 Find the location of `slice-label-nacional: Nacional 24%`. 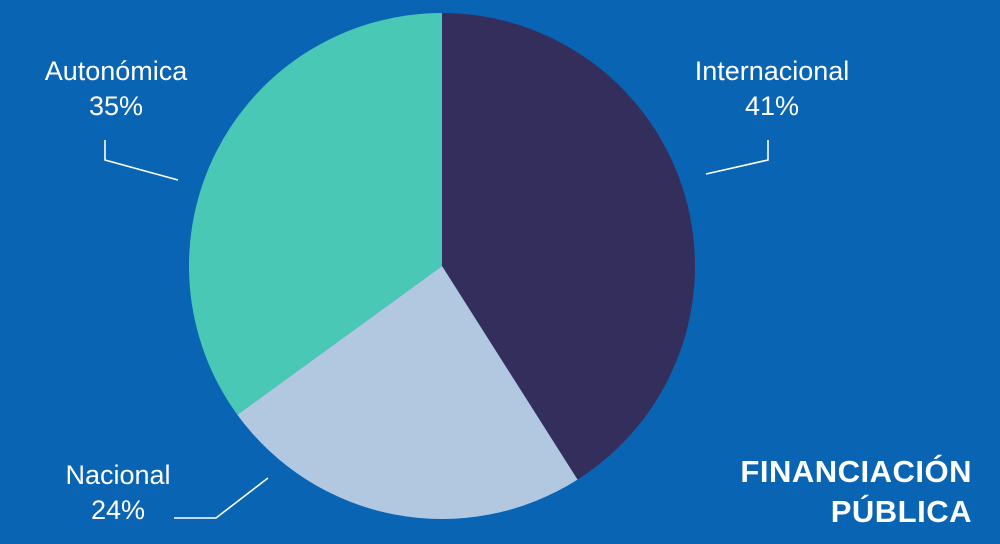

slice-label-nacional: Nacional 24% is located at coordinates (118, 493).